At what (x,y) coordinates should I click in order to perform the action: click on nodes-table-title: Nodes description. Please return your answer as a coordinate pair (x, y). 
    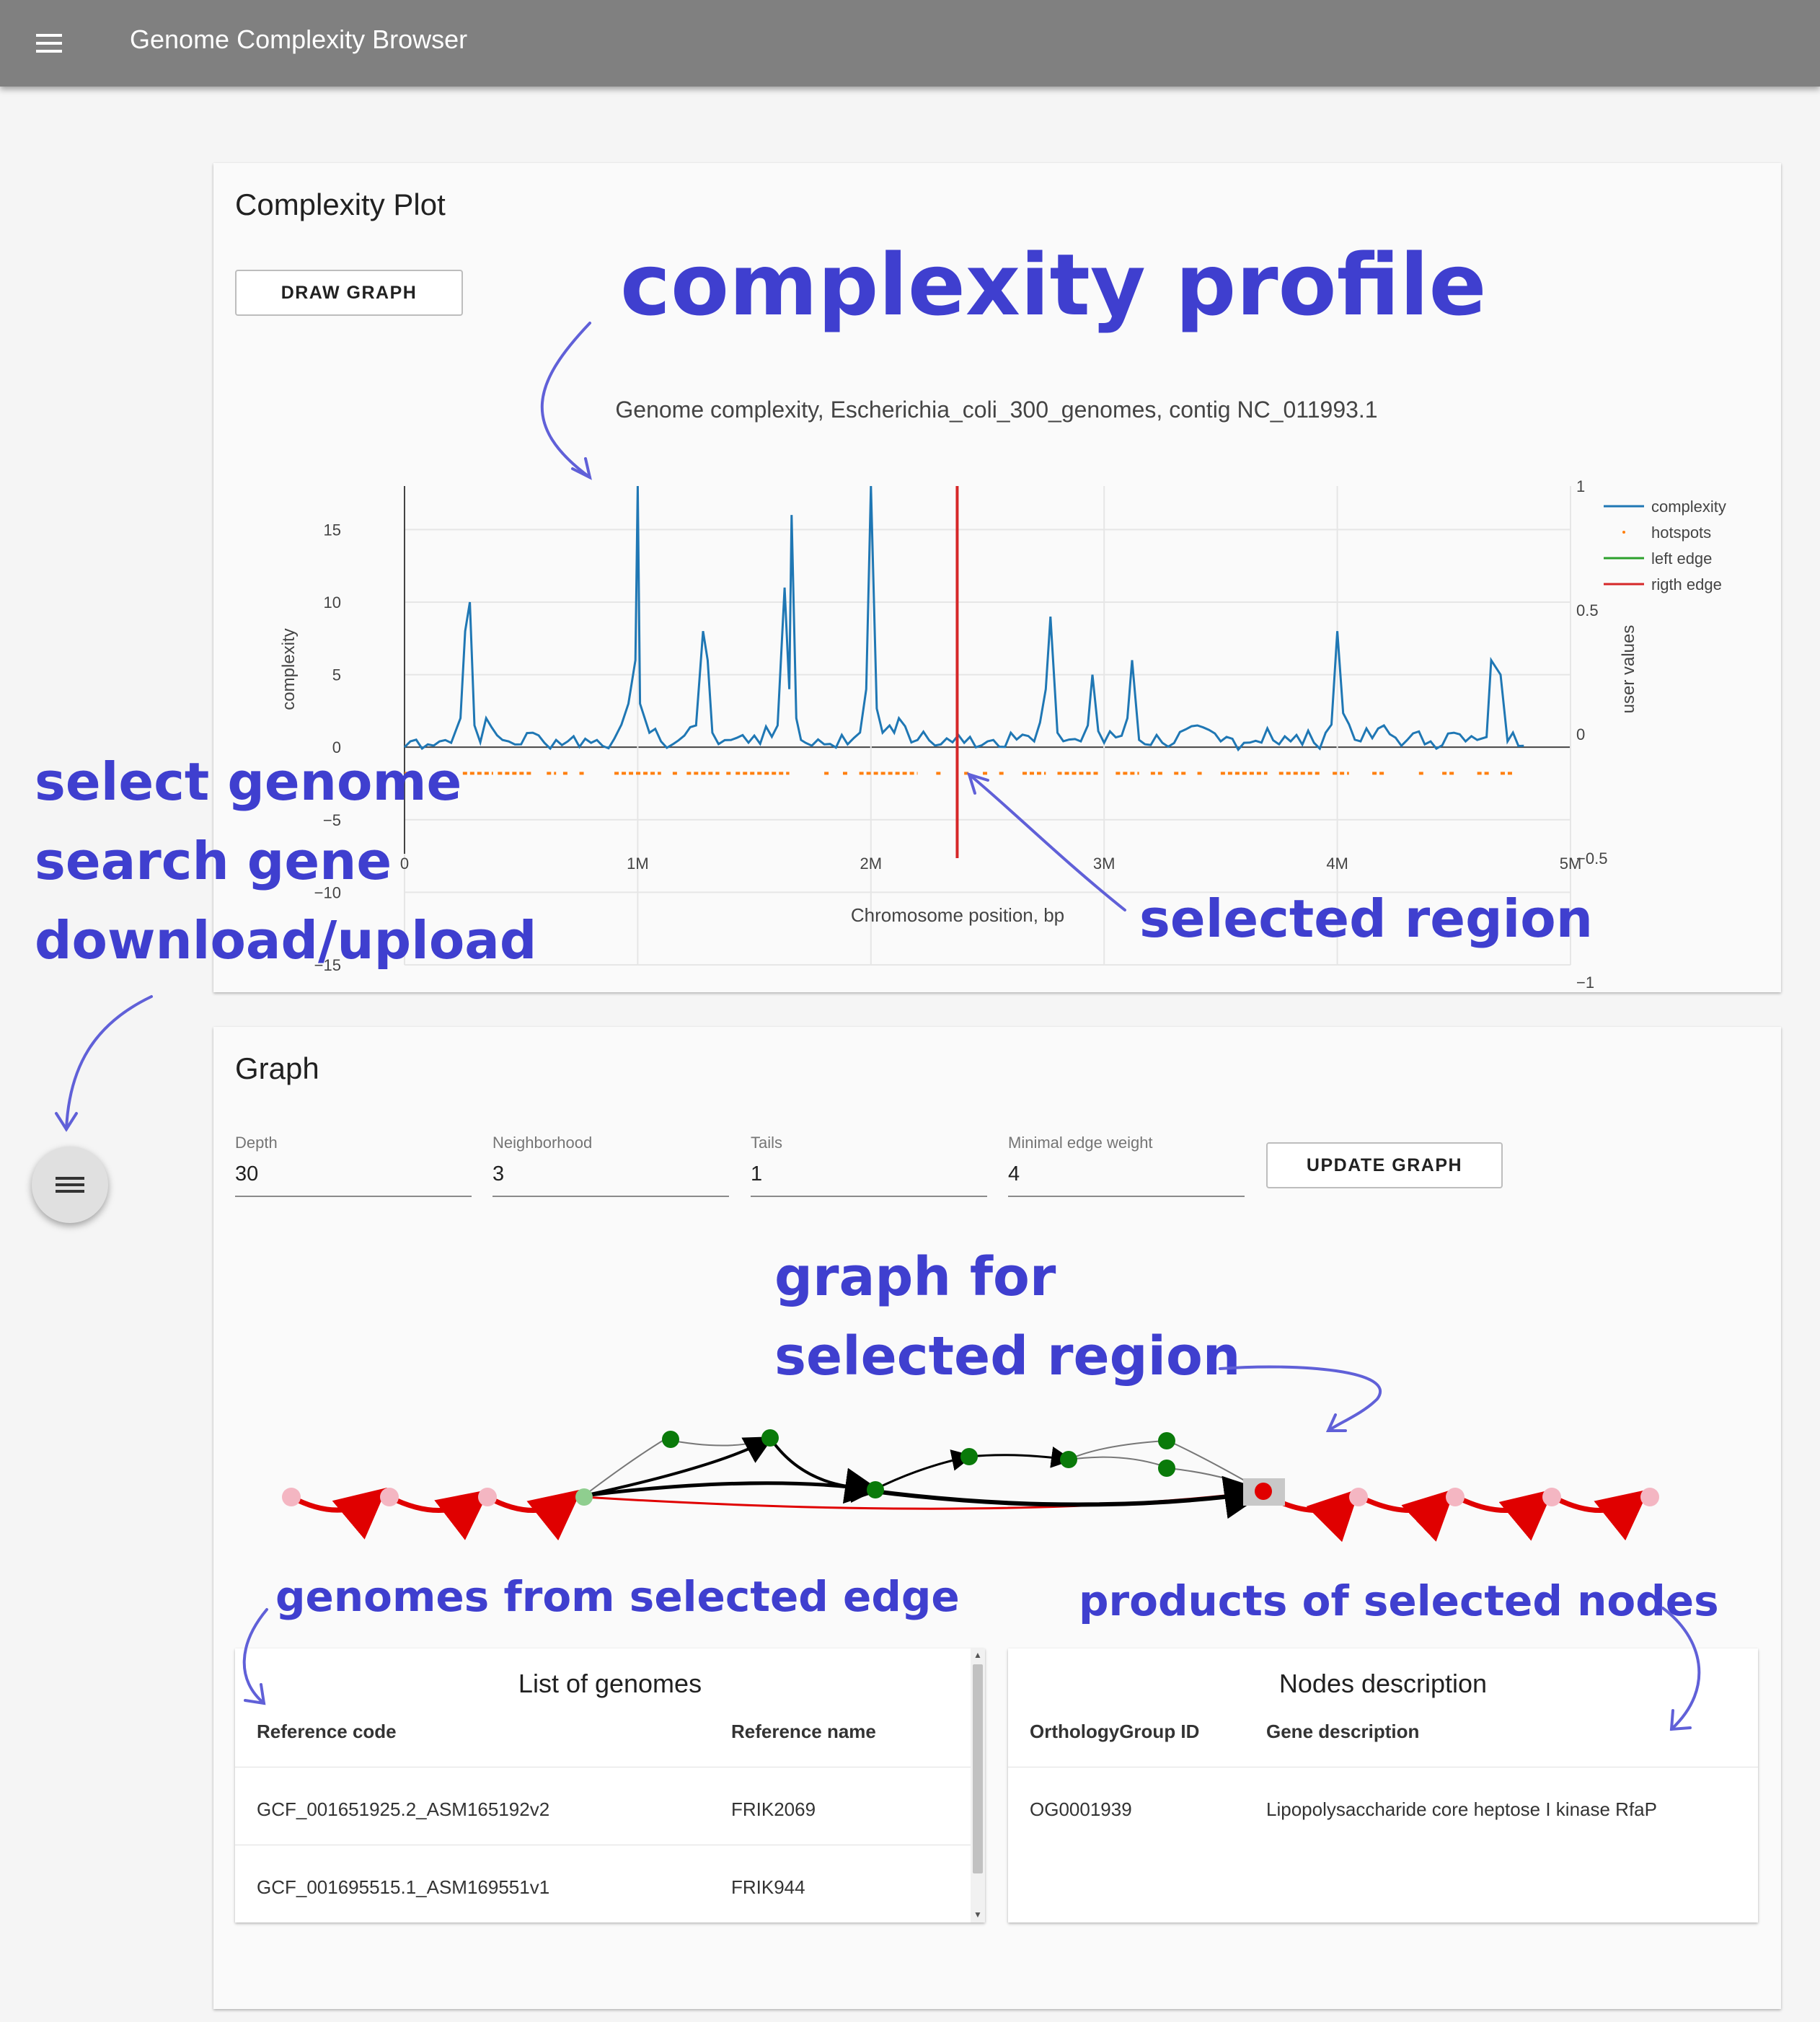
    Looking at the image, I should click on (1383, 1683).